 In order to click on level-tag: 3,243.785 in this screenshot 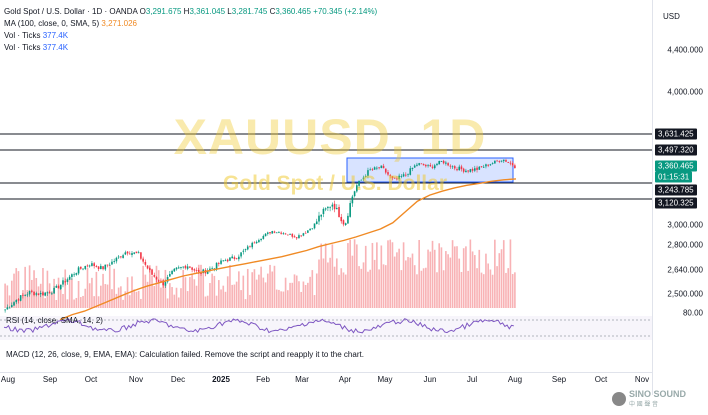, I will do `click(676, 190)`.